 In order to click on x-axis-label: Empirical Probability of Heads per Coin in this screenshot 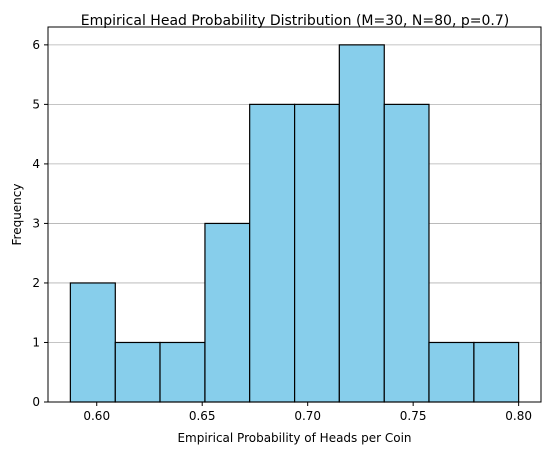, I will do `click(294, 438)`.